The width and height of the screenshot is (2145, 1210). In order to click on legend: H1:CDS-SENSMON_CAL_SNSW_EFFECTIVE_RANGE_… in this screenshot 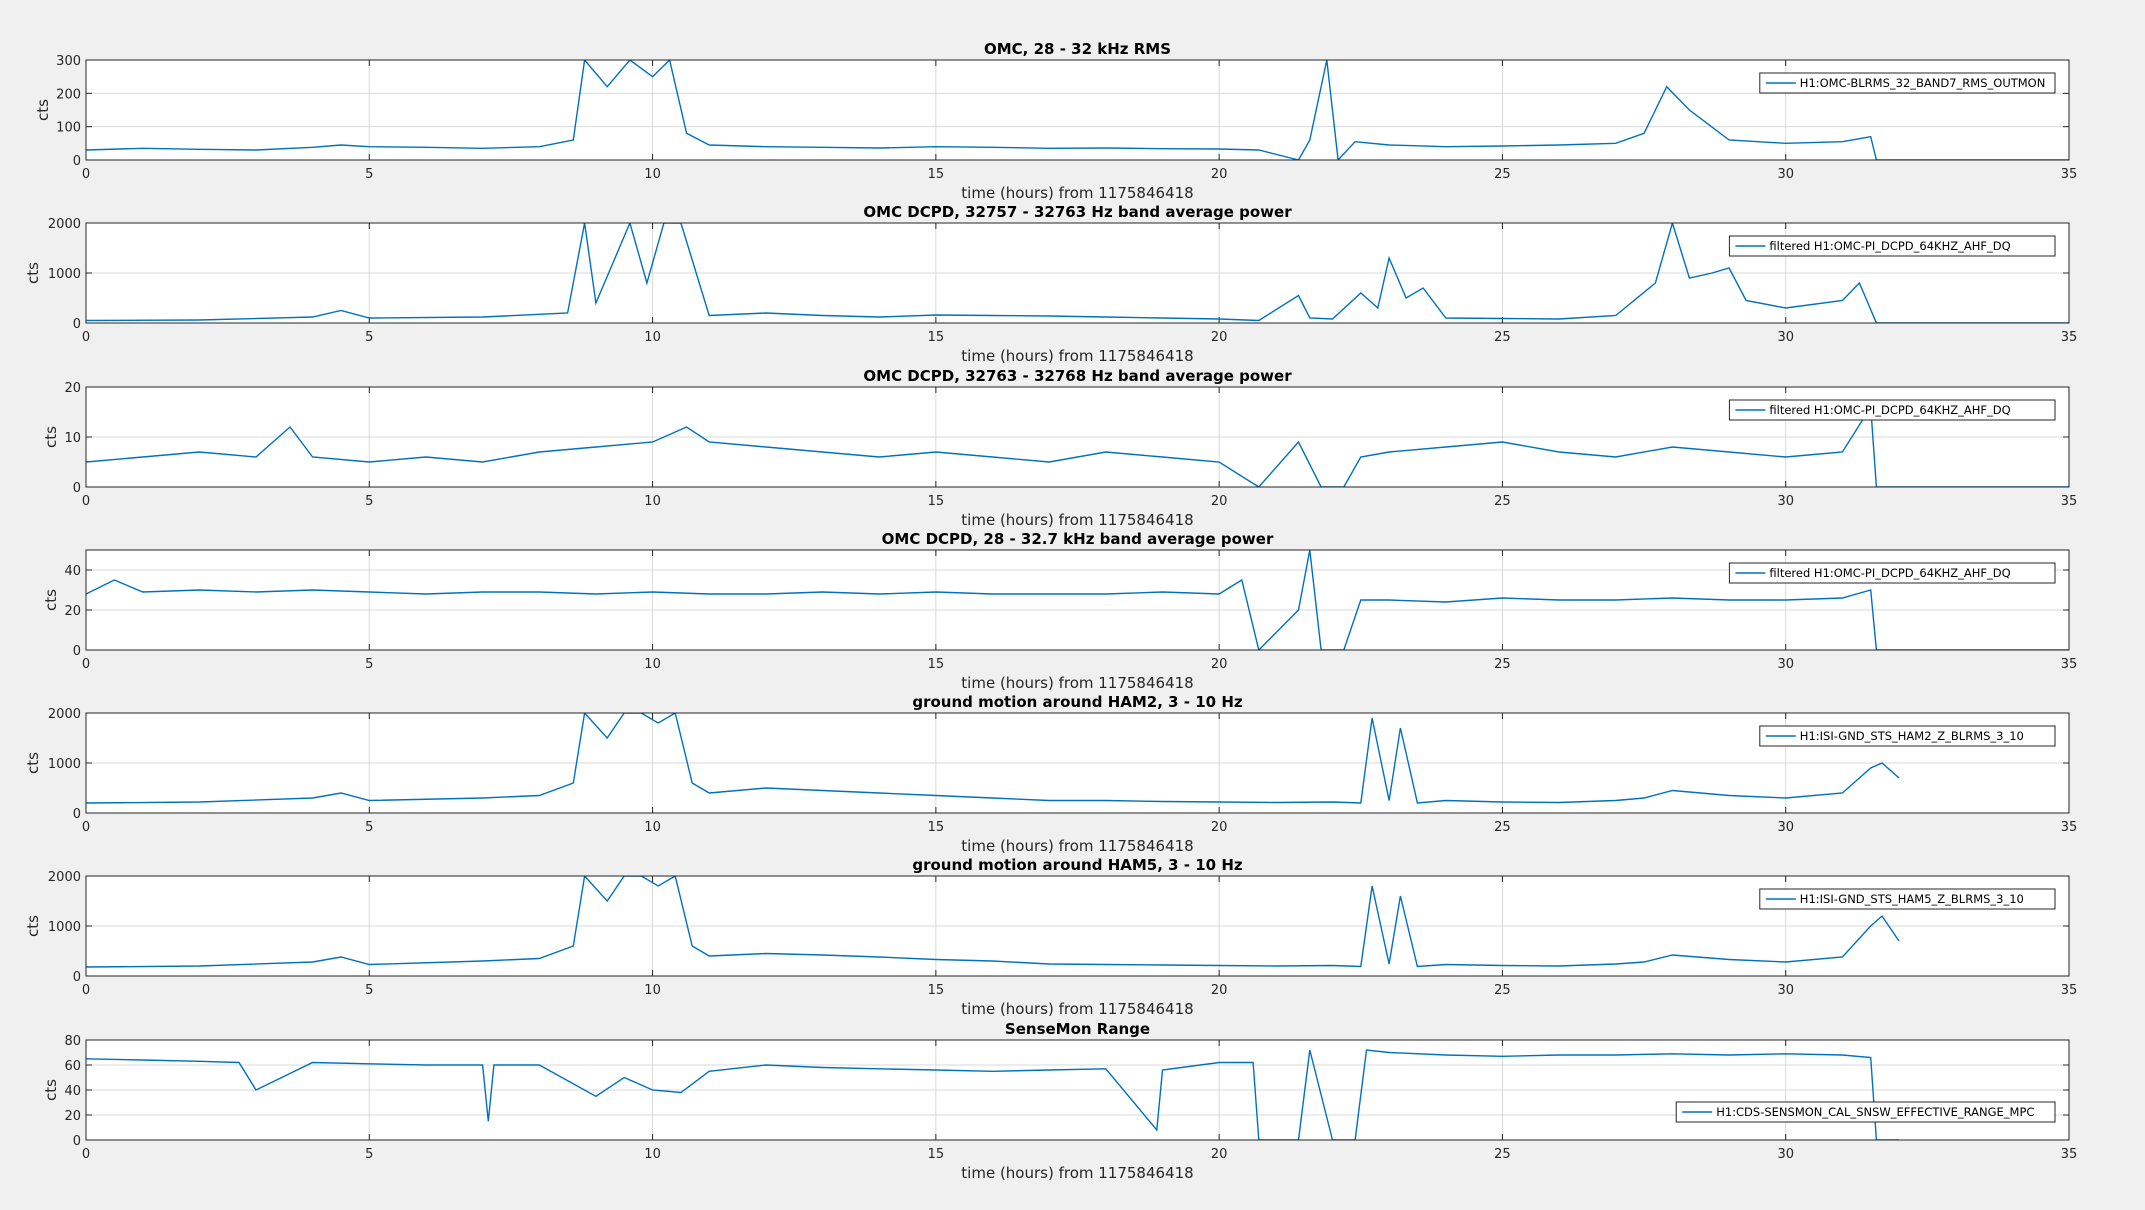, I will do `click(1865, 1112)`.